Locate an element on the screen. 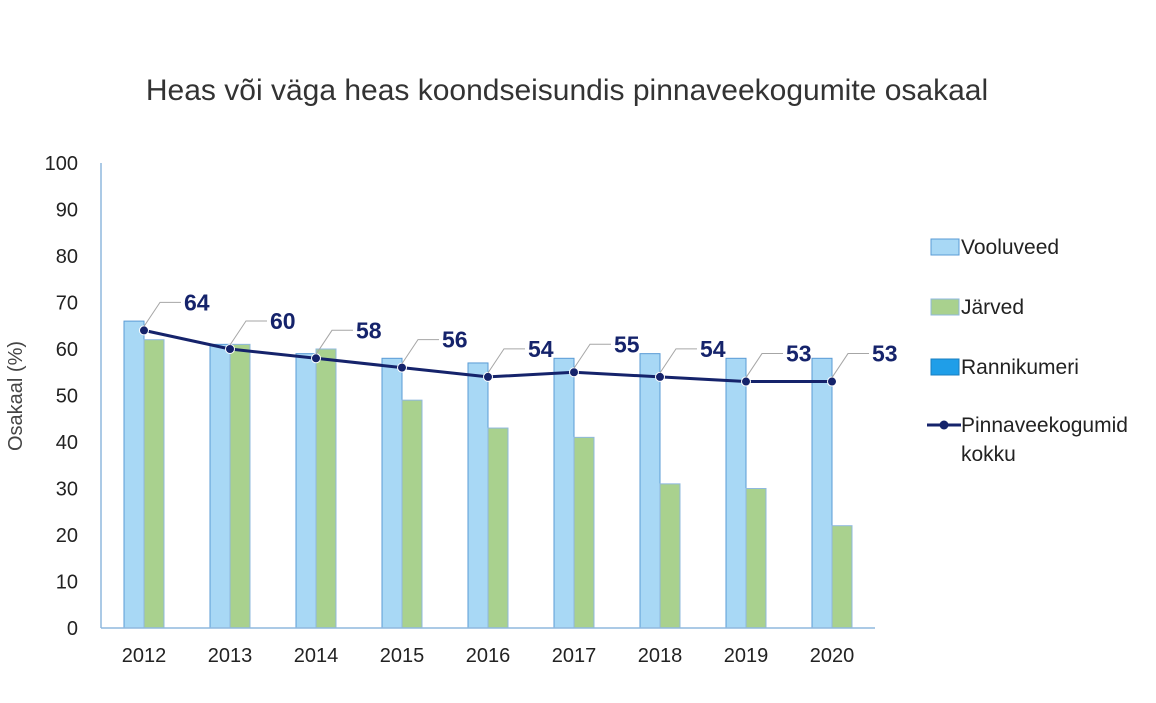 The image size is (1156, 703). y-tick-label: 10 is located at coordinates (67, 583).